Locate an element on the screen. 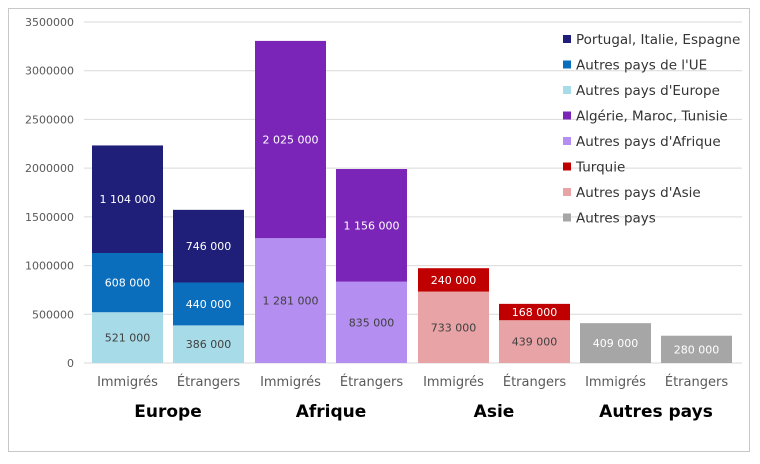 This screenshot has height=464, width=760. group-label: Afrique is located at coordinates (331, 412).